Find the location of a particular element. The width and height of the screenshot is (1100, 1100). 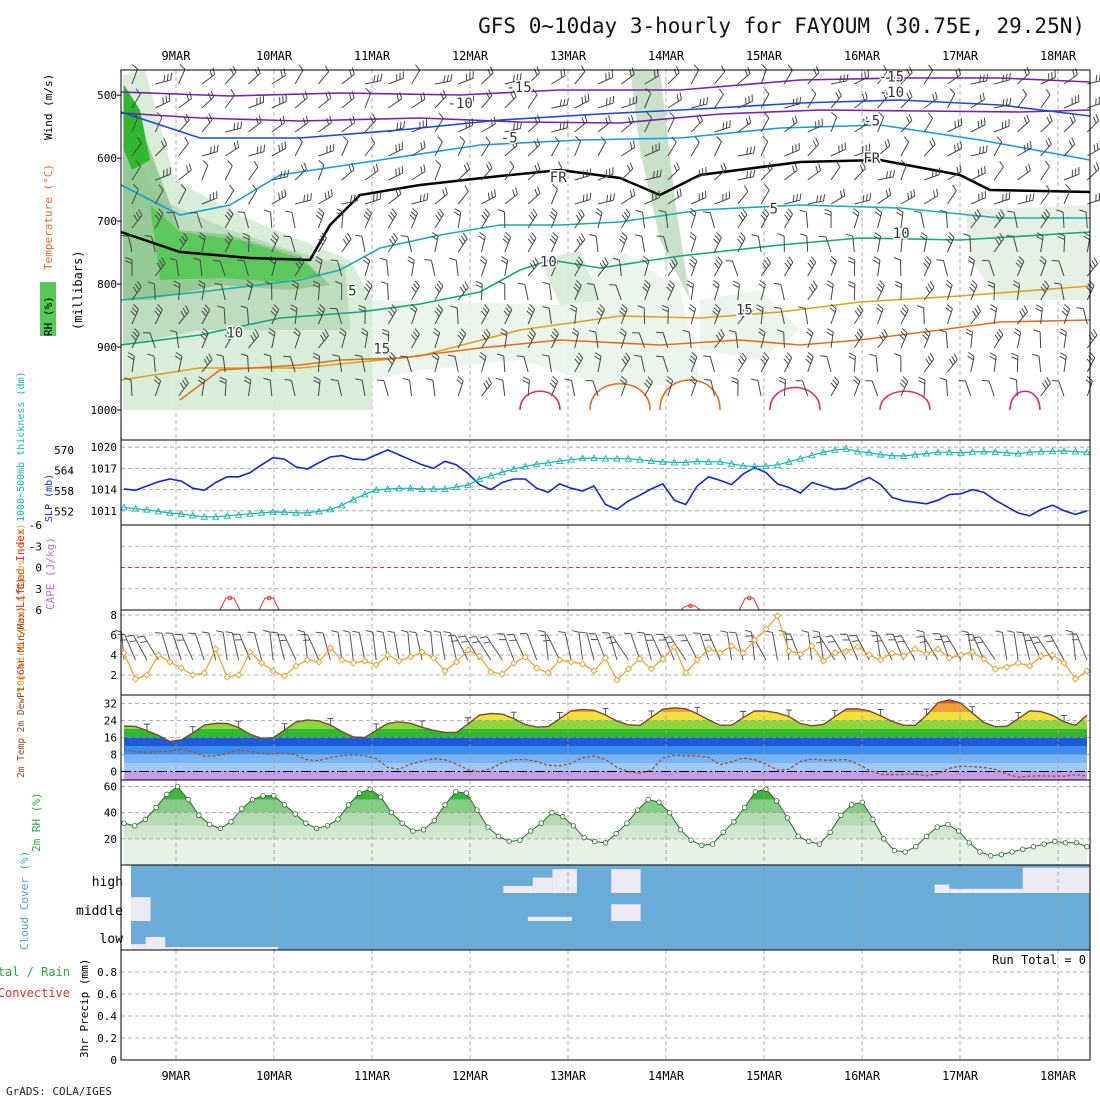

bottom-date-label: 12MAR is located at coordinates (470, 1076).